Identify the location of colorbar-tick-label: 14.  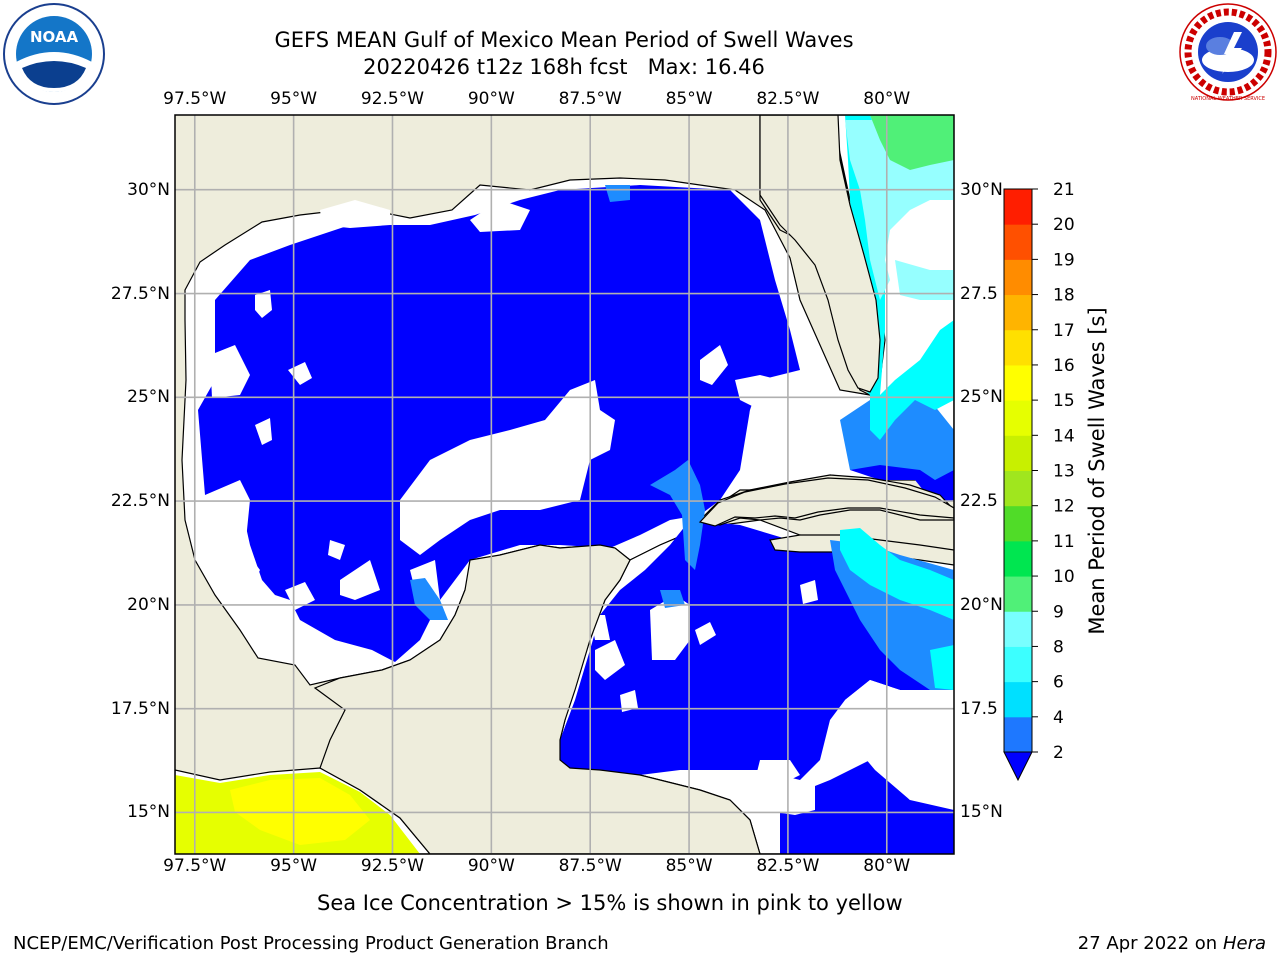
(1064, 436).